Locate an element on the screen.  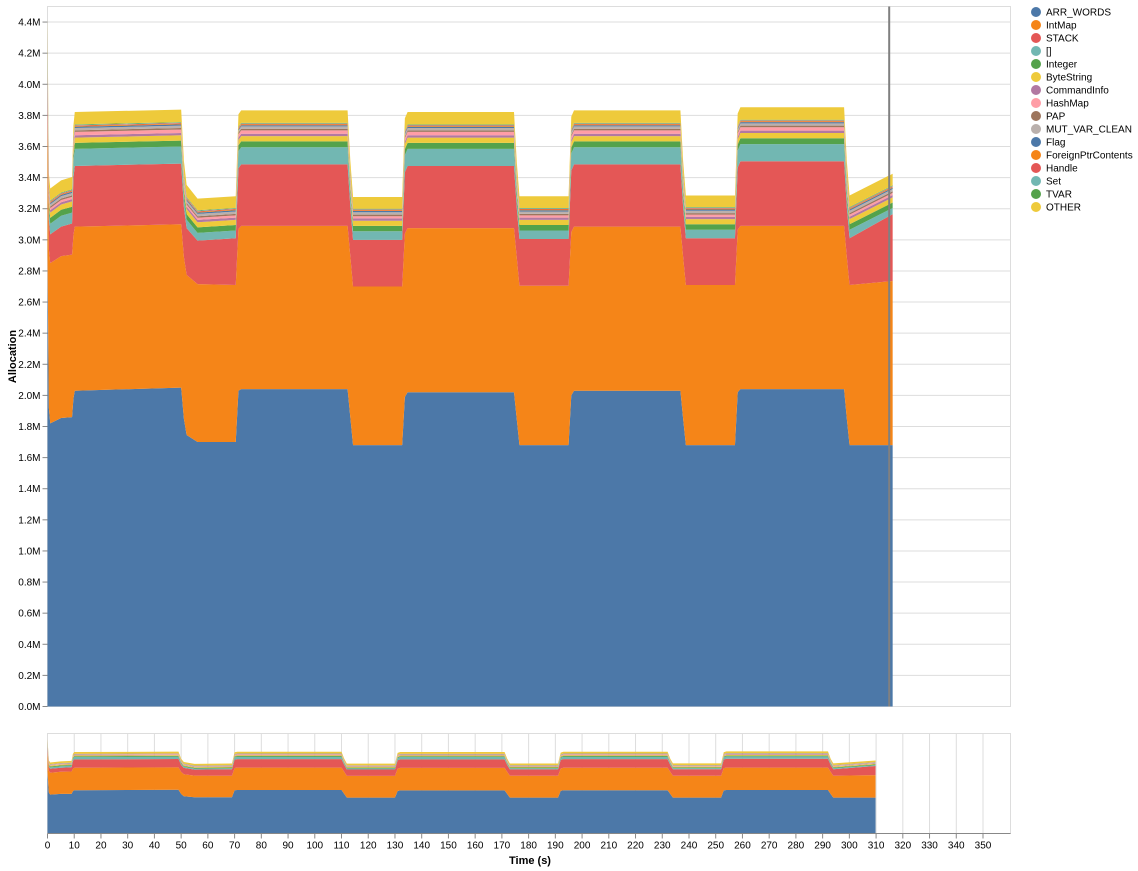
main-y-tick-label: 1.0M is located at coordinates (29, 551).